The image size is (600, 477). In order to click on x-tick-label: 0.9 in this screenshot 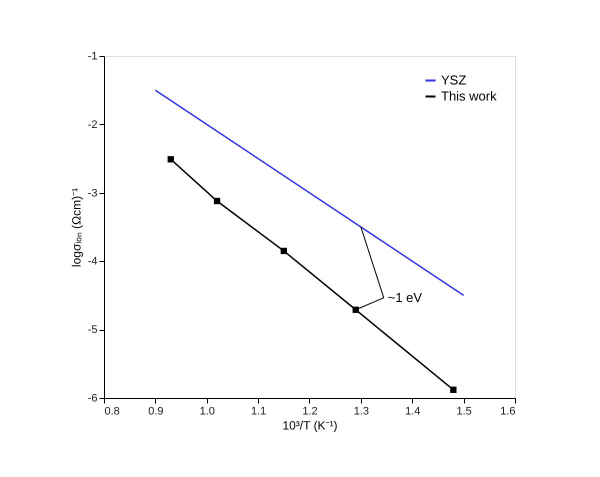, I will do `click(156, 412)`.